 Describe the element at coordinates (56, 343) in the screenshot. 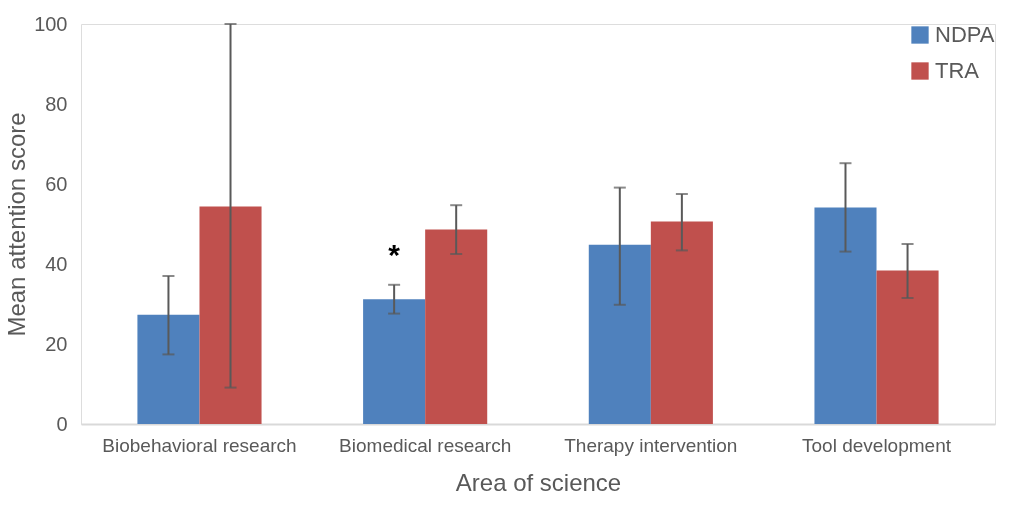

I see `y-tick-label: 20` at that location.